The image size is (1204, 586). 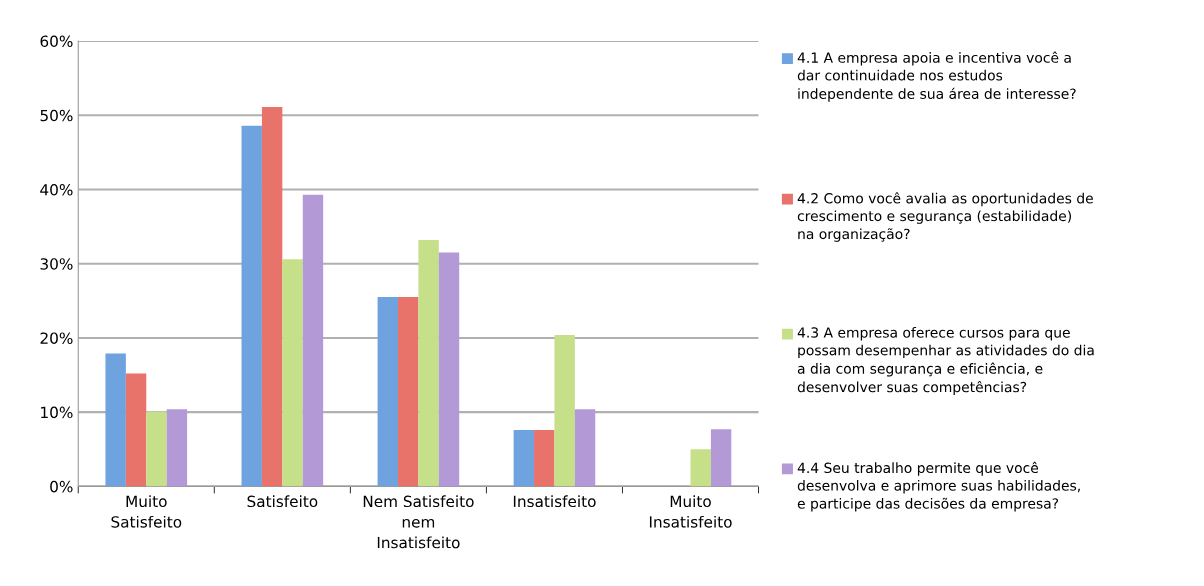 What do you see at coordinates (282, 501) in the screenshot?
I see `x-tick-label: Satisfeito` at bounding box center [282, 501].